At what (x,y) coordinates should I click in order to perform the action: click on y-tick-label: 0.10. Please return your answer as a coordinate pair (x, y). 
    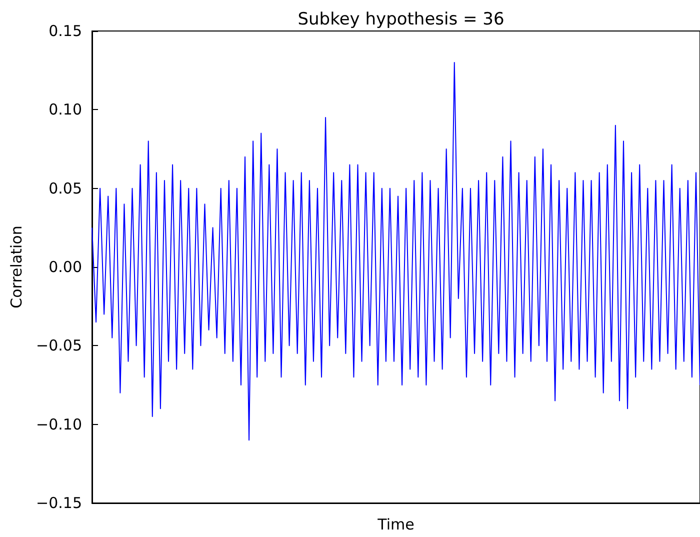
    Looking at the image, I should click on (65, 109).